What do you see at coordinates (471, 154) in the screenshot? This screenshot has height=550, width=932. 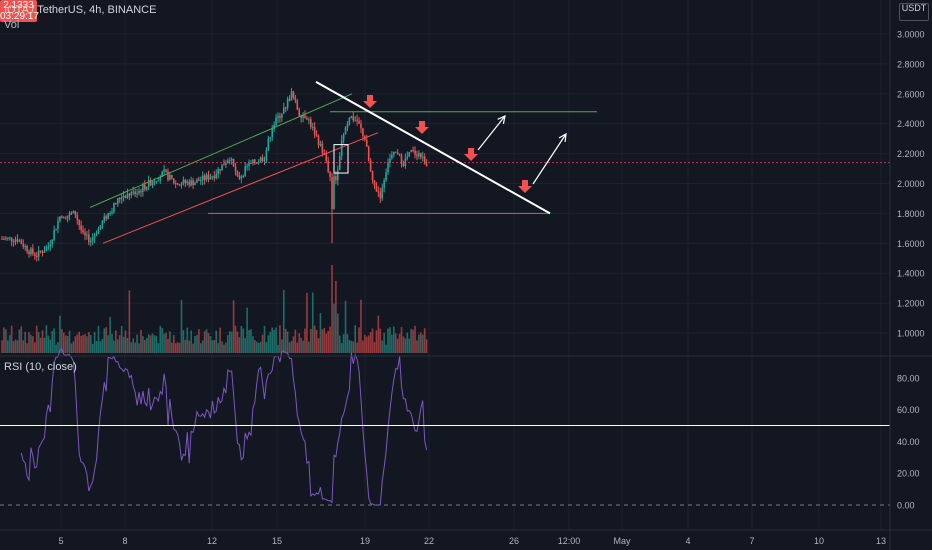 I see `down-arrow-icon` at bounding box center [471, 154].